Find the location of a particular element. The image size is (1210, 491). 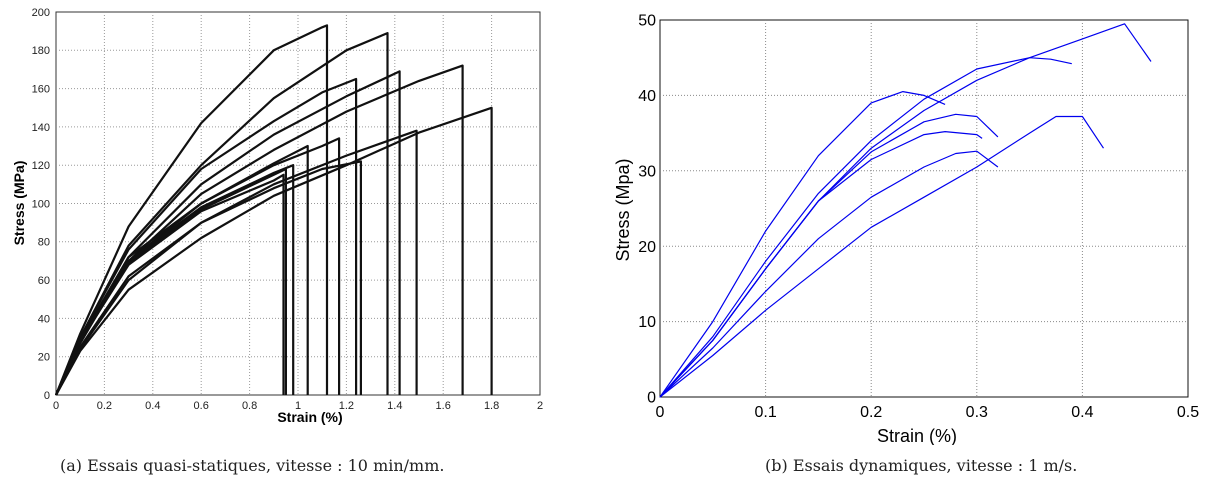

y-tick-label-a: 160 is located at coordinates (41, 89).